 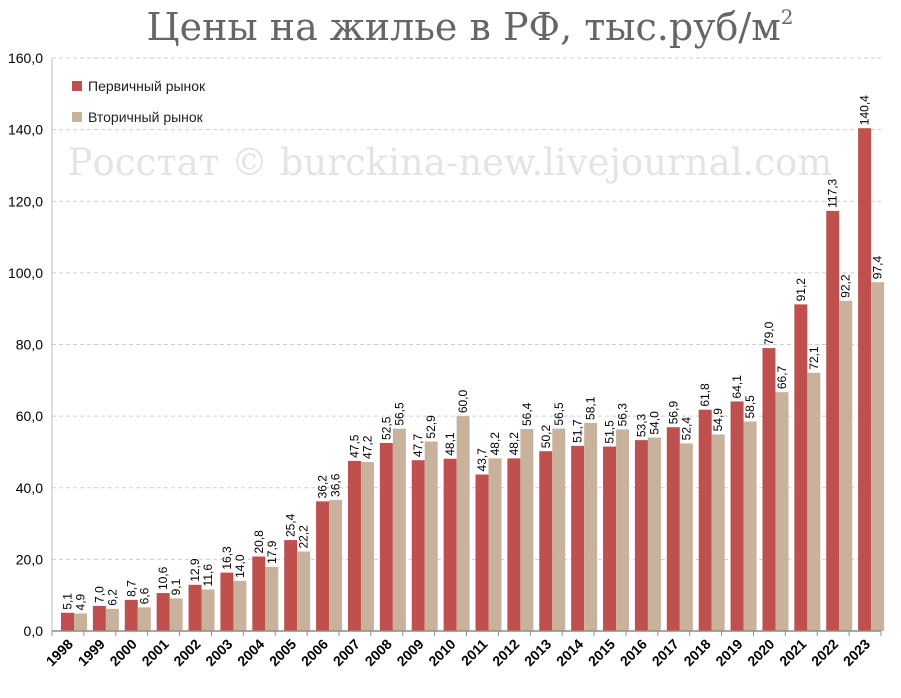 What do you see at coordinates (769, 333) in the screenshot?
I see `data-label-primary: 79,0` at bounding box center [769, 333].